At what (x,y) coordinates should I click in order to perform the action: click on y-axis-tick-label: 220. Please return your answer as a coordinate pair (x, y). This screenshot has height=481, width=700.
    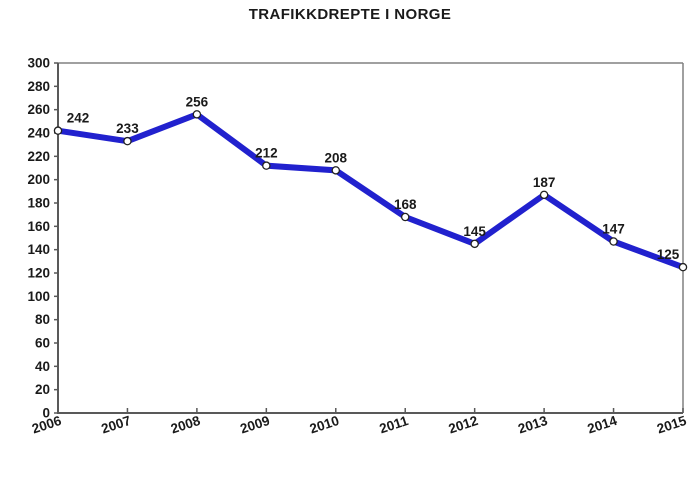
    Looking at the image, I should click on (38, 156).